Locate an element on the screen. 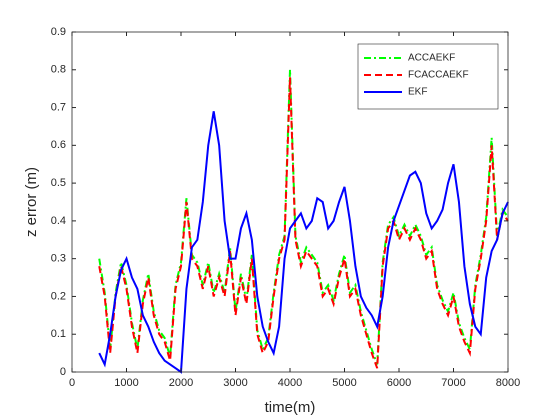 Image resolution: width=560 pixels, height=420 pixels. y-tick-label: 0.7 is located at coordinates (58, 107).